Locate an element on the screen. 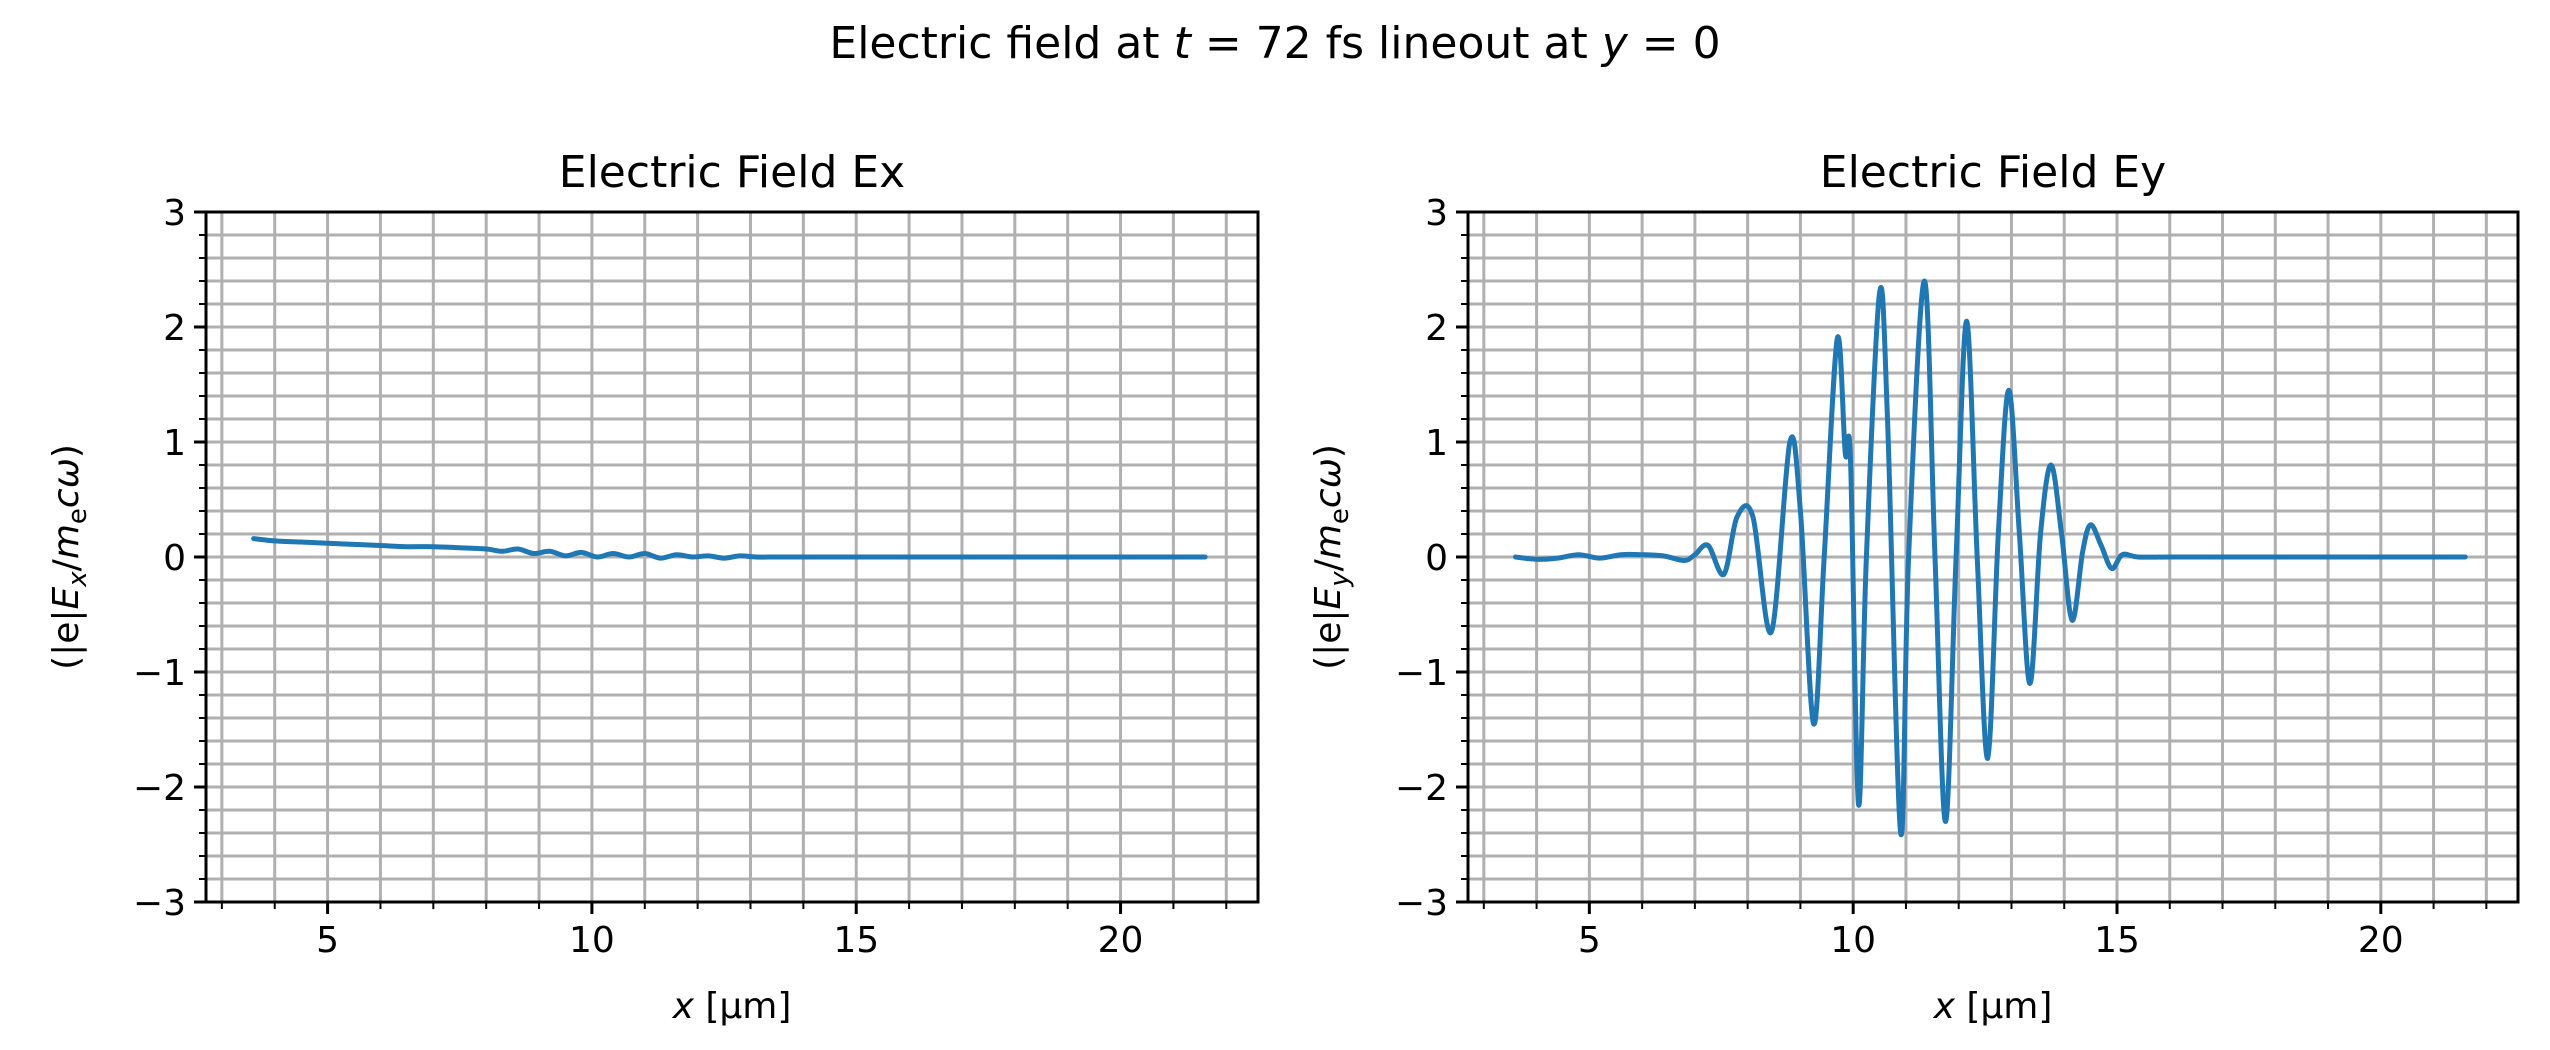 This screenshot has width=2550, height=1050. panel-ex-y-tick-label: 1 is located at coordinates (174, 443).